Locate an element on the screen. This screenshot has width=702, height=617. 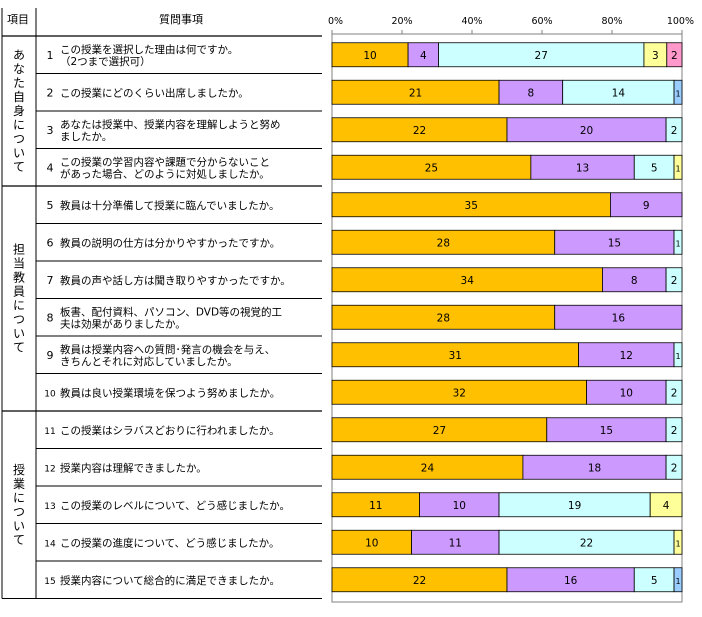
question-label: があった場合、どのように対処しましたか。 is located at coordinates (165, 173).